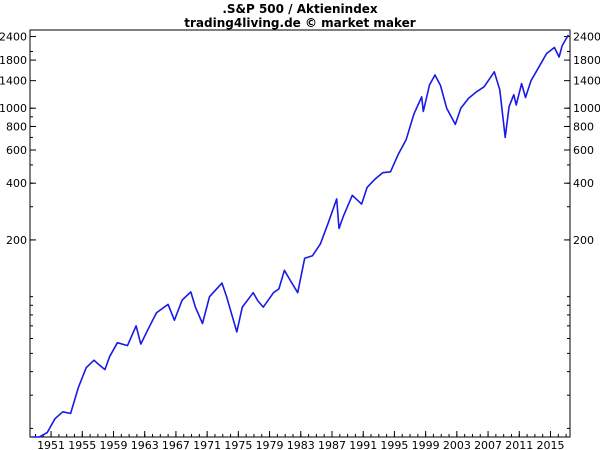 The width and height of the screenshot is (600, 450). What do you see at coordinates (82, 444) in the screenshot?
I see `x-tick-label: 1955` at bounding box center [82, 444].